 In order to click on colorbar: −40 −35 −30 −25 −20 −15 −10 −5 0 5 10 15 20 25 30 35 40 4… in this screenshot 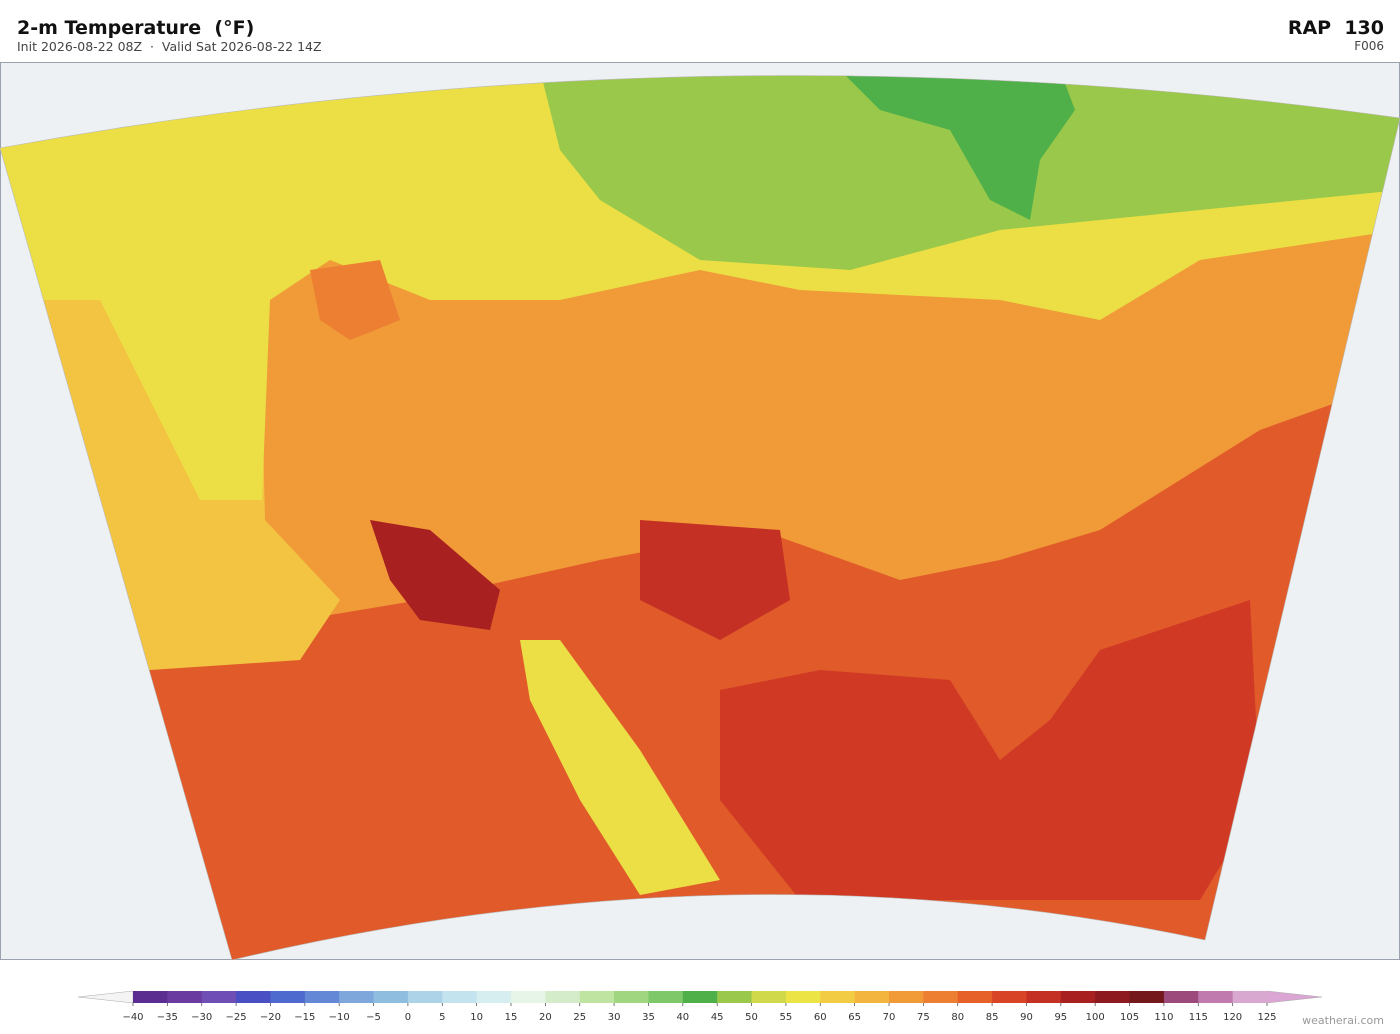, I will do `click(700, 1006)`.